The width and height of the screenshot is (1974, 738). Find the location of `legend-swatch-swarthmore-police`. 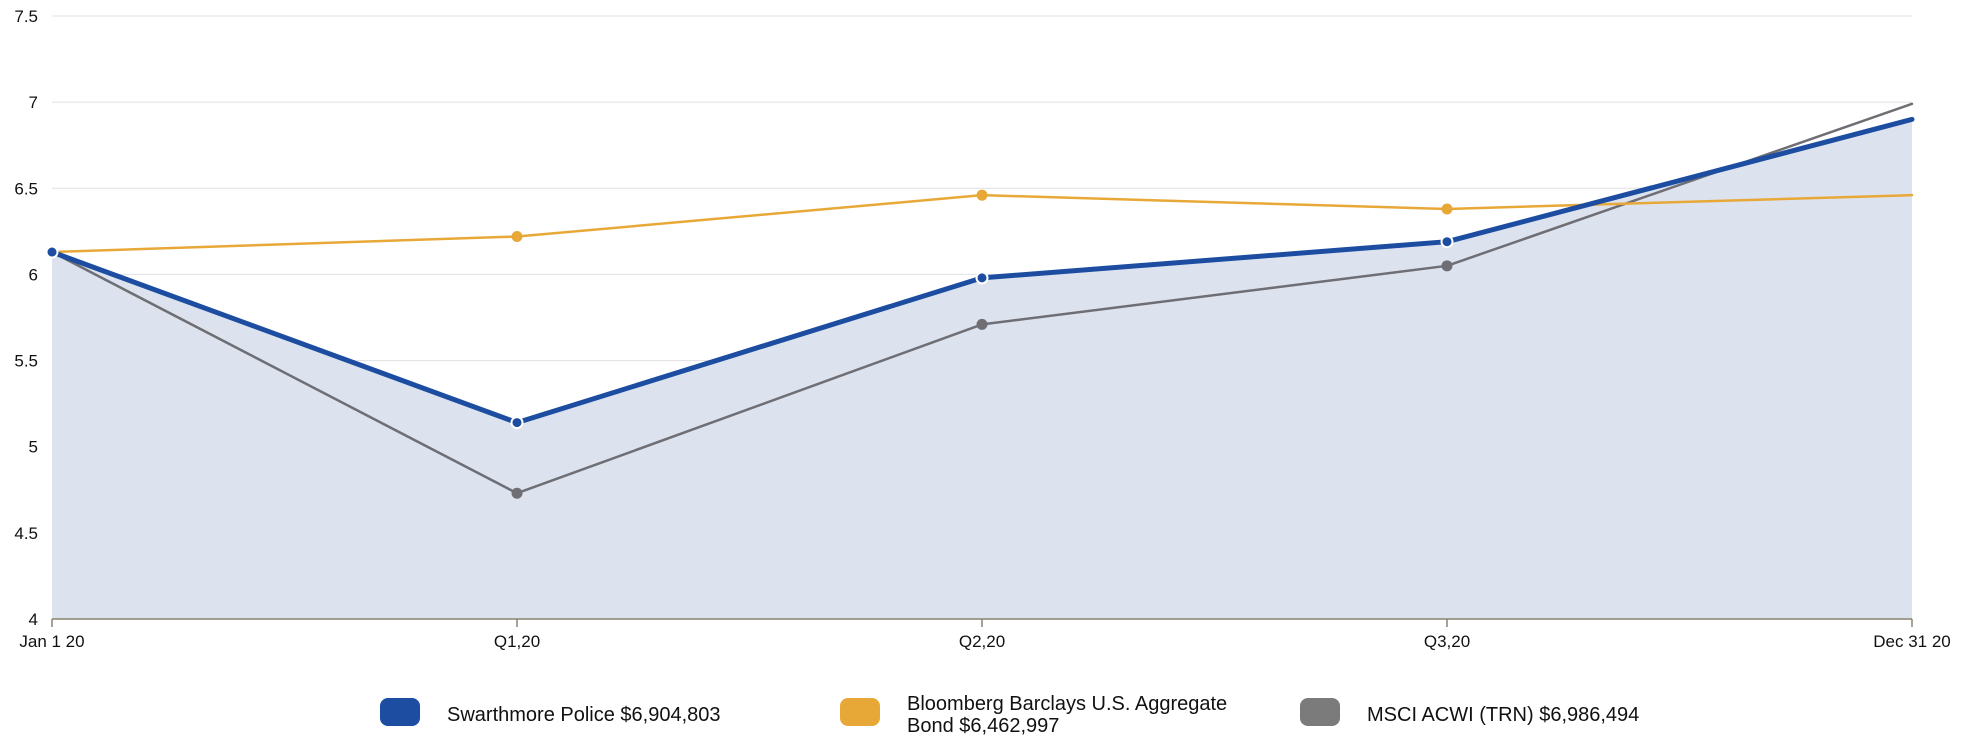

legend-swatch-swarthmore-police is located at coordinates (400, 712).